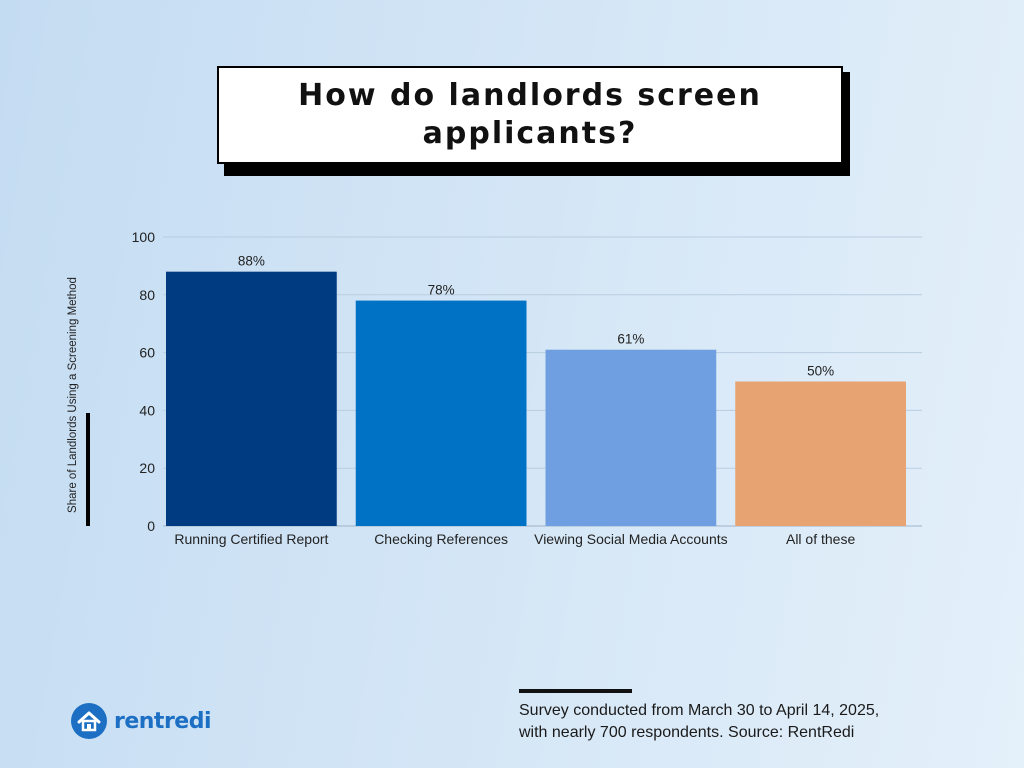 The width and height of the screenshot is (1024, 768). Describe the element at coordinates (631, 539) in the screenshot. I see `x-tick-label: Viewing Social Media Accounts` at that location.